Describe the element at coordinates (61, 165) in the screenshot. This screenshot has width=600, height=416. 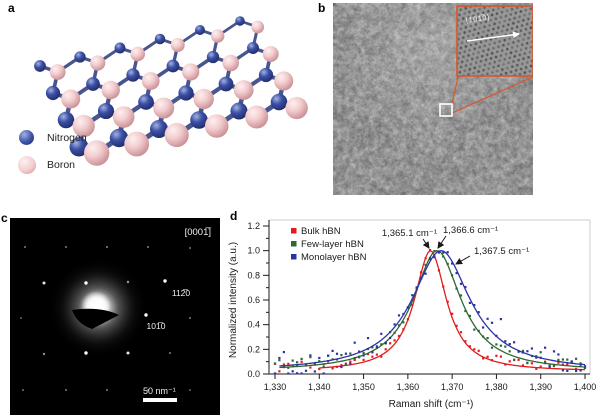
I see `legend-label-boron: Boron` at that location.